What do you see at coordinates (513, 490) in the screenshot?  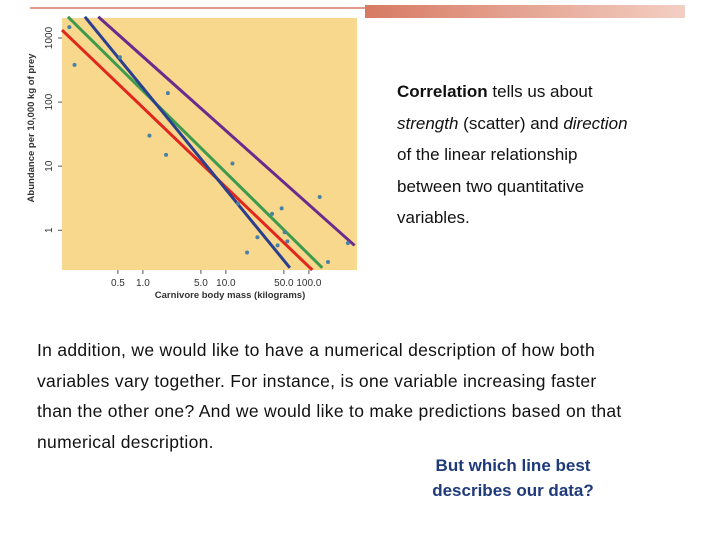 I see `text-line: describes our data?` at bounding box center [513, 490].